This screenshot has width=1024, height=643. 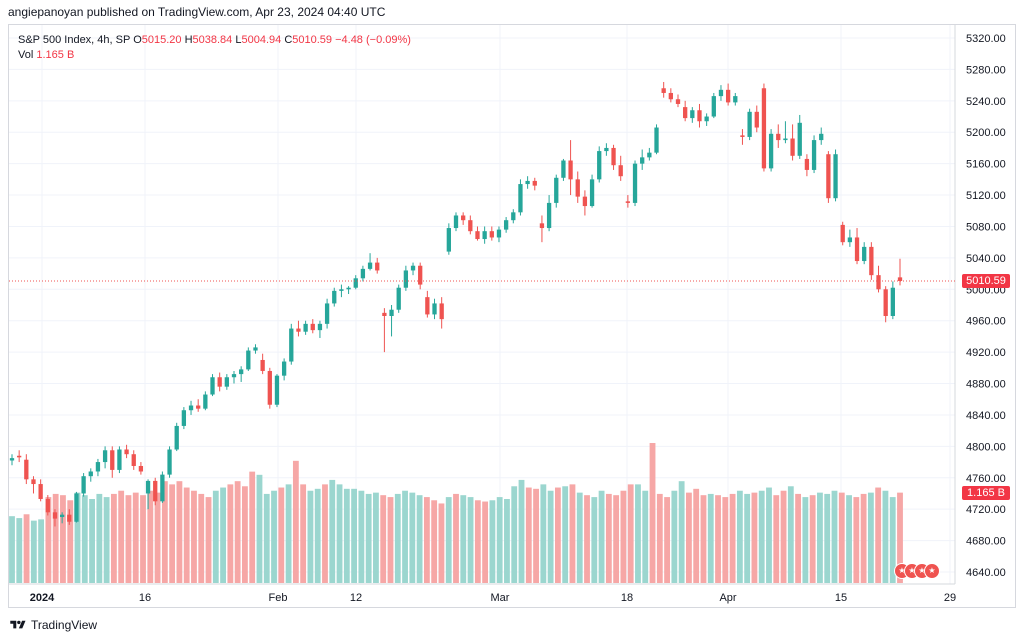 I want to click on footer-brand: TradingView, so click(x=64, y=625).